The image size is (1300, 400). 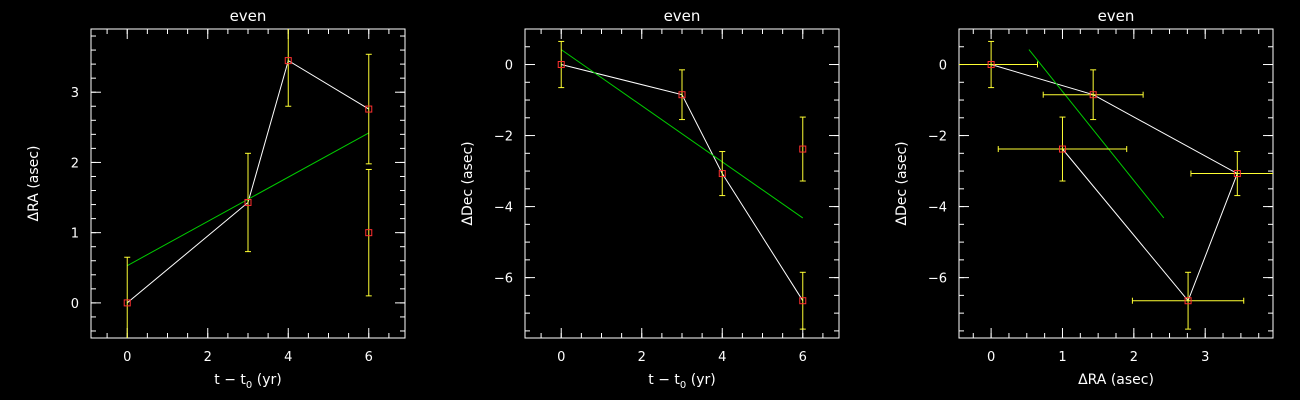 What do you see at coordinates (1062, 357) in the screenshot?
I see `x-tick-label: 1` at bounding box center [1062, 357].